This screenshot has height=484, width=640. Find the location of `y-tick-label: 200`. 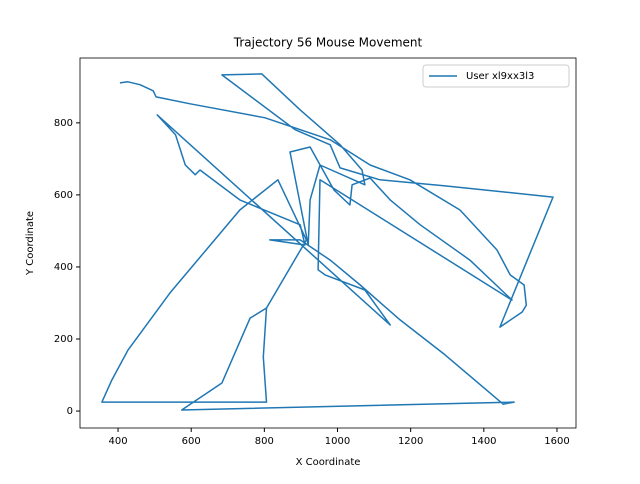

y-tick-label: 200 is located at coordinates (63, 339).